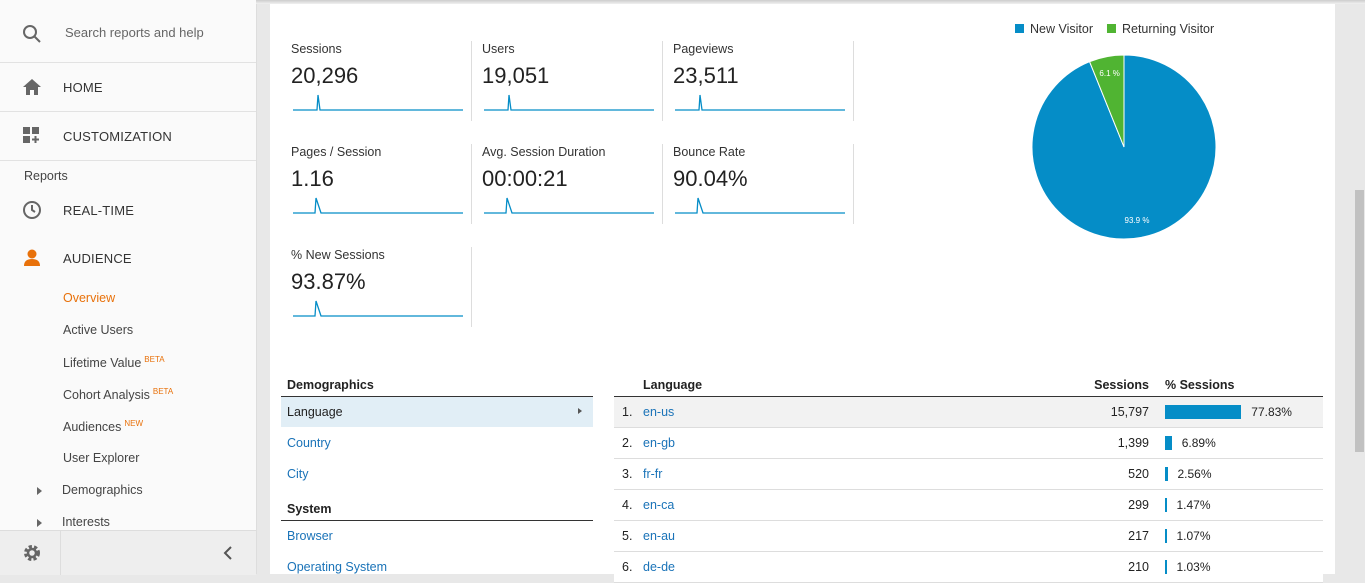 This screenshot has width=1365, height=583. What do you see at coordinates (102, 490) in the screenshot?
I see `nav-subitem: Demographics` at bounding box center [102, 490].